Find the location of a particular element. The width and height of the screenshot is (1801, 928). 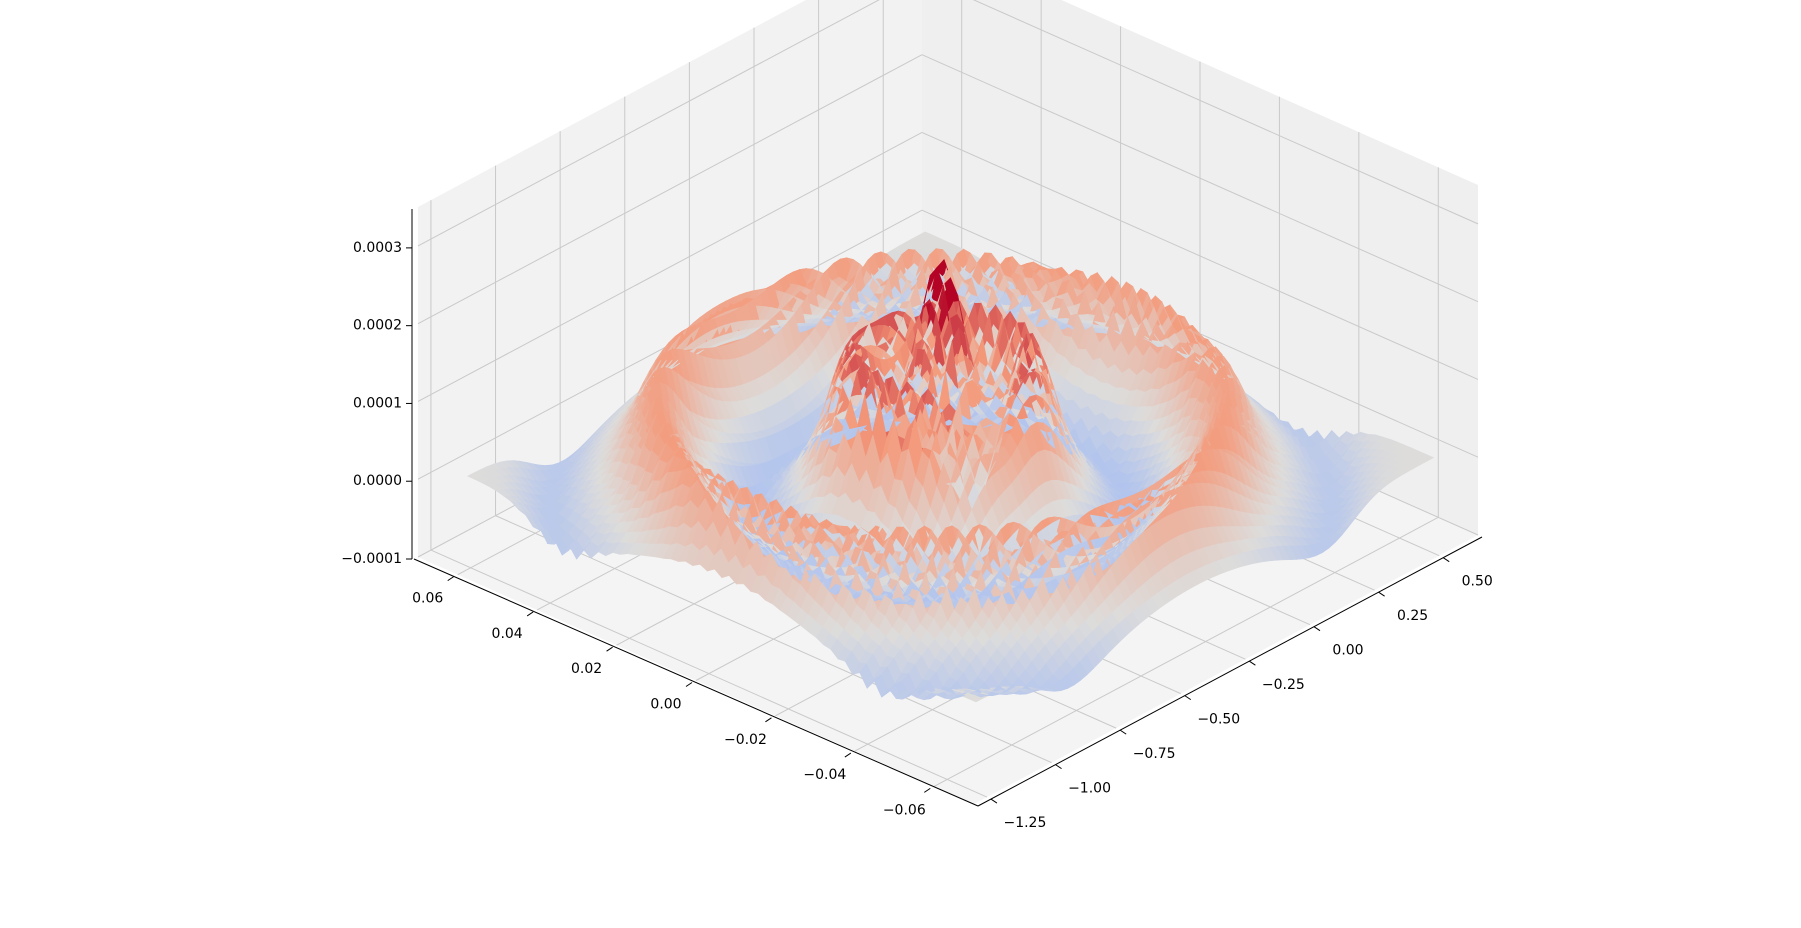

x-tick-label: −0.02 is located at coordinates (745, 740).